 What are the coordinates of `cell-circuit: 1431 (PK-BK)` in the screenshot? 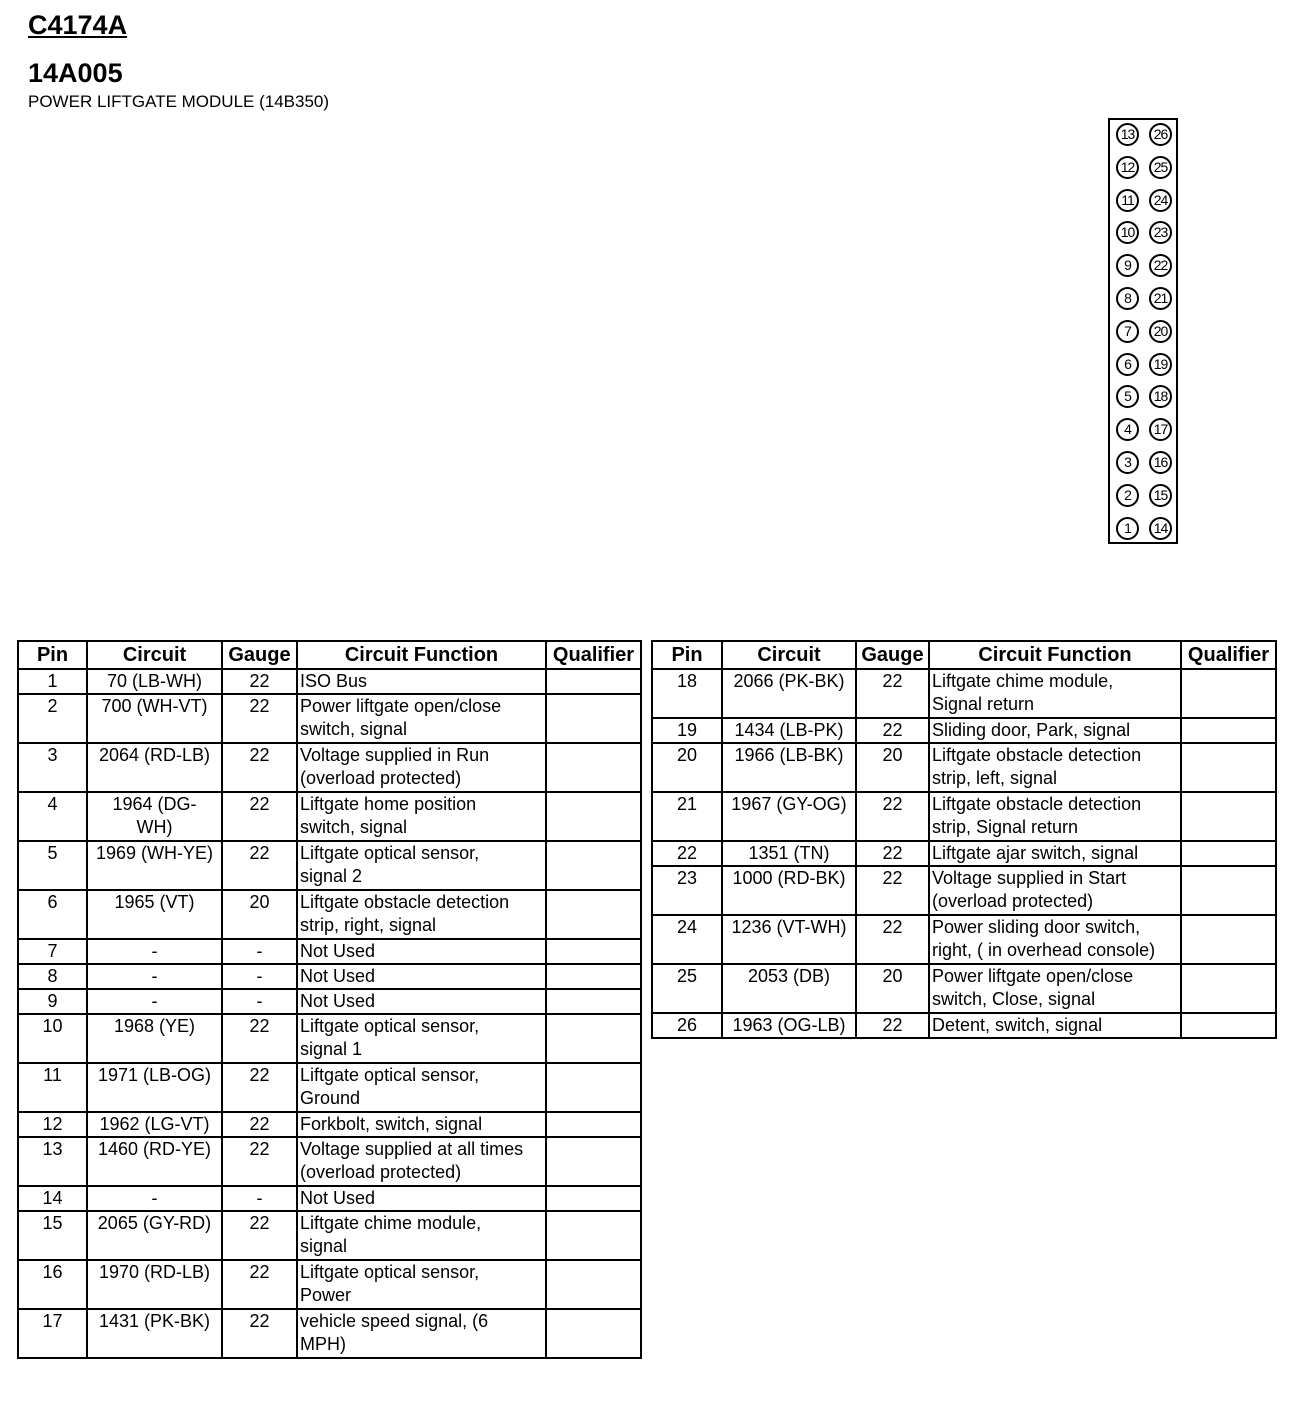 It's located at (154, 1333).